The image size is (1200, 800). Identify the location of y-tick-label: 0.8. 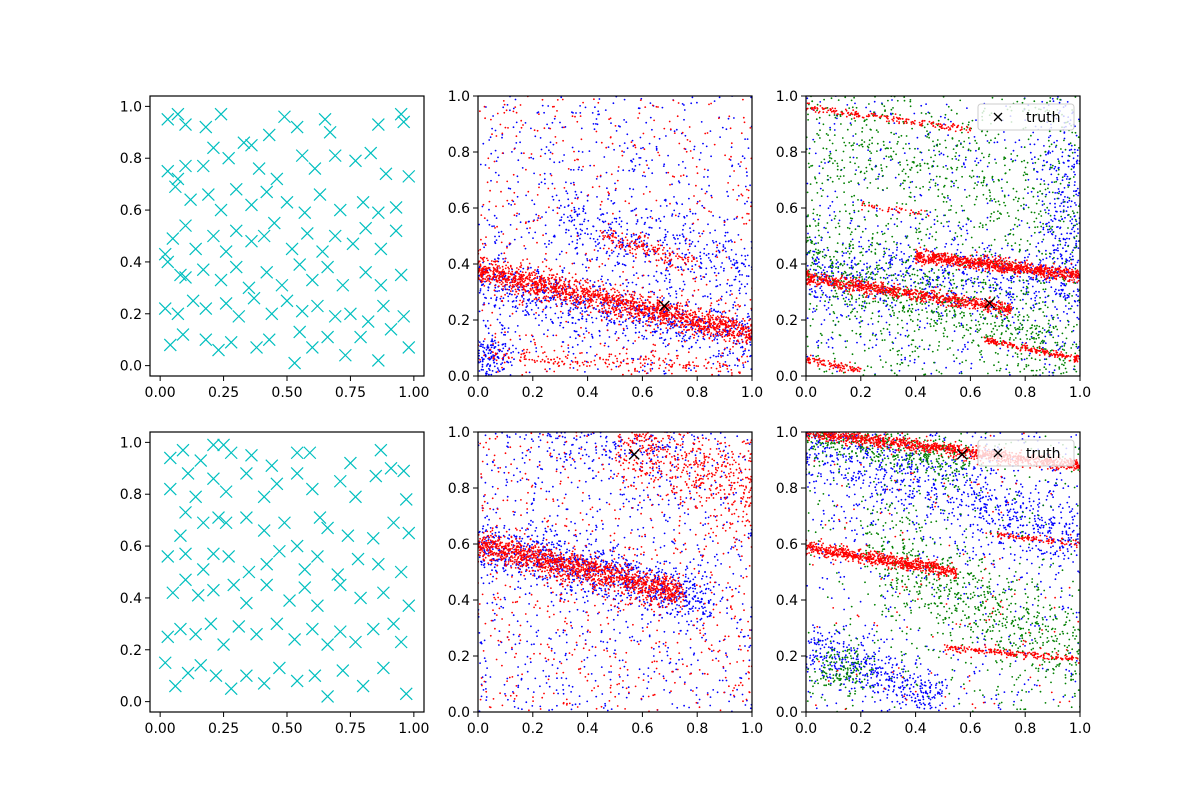
(459, 153).